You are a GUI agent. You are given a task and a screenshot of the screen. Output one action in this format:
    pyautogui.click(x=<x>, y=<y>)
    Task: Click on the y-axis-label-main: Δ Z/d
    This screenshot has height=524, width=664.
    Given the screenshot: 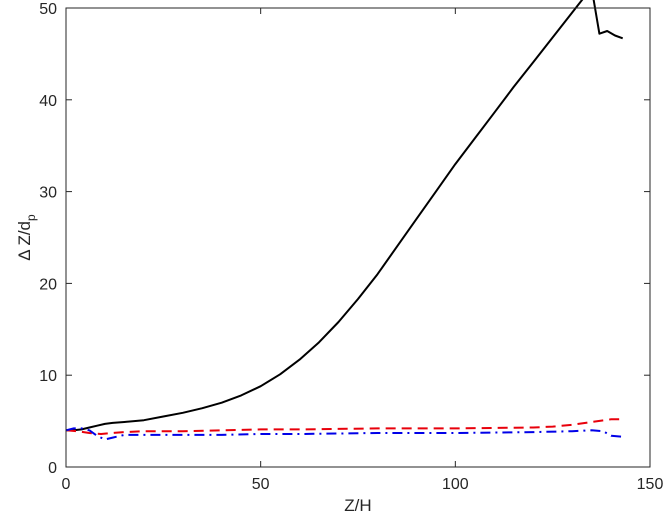 What is the action you would take?
    pyautogui.click(x=24, y=241)
    